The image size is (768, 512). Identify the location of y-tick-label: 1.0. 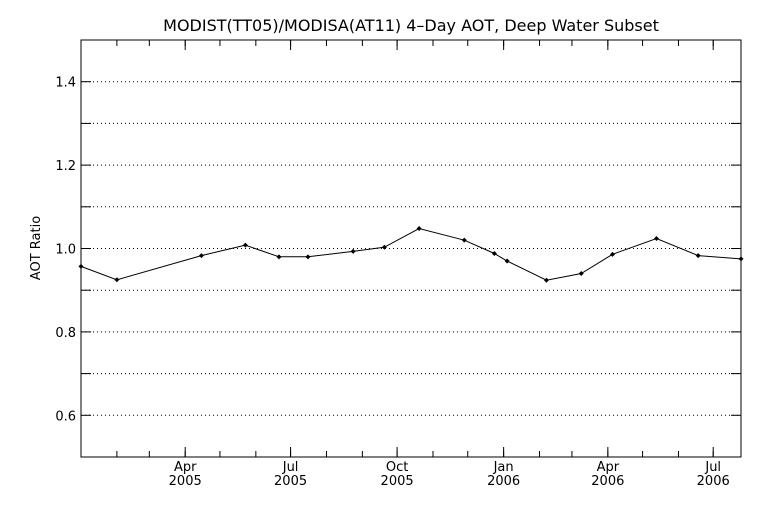
(65, 250).